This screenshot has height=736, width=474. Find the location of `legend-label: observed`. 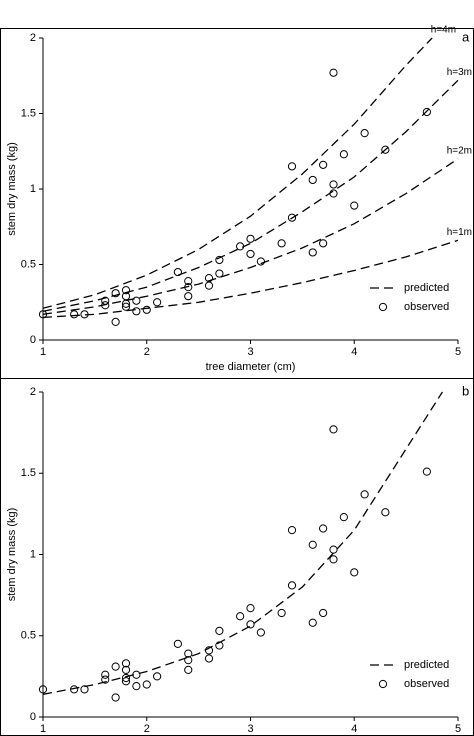

legend-label: observed is located at coordinates (426, 307).